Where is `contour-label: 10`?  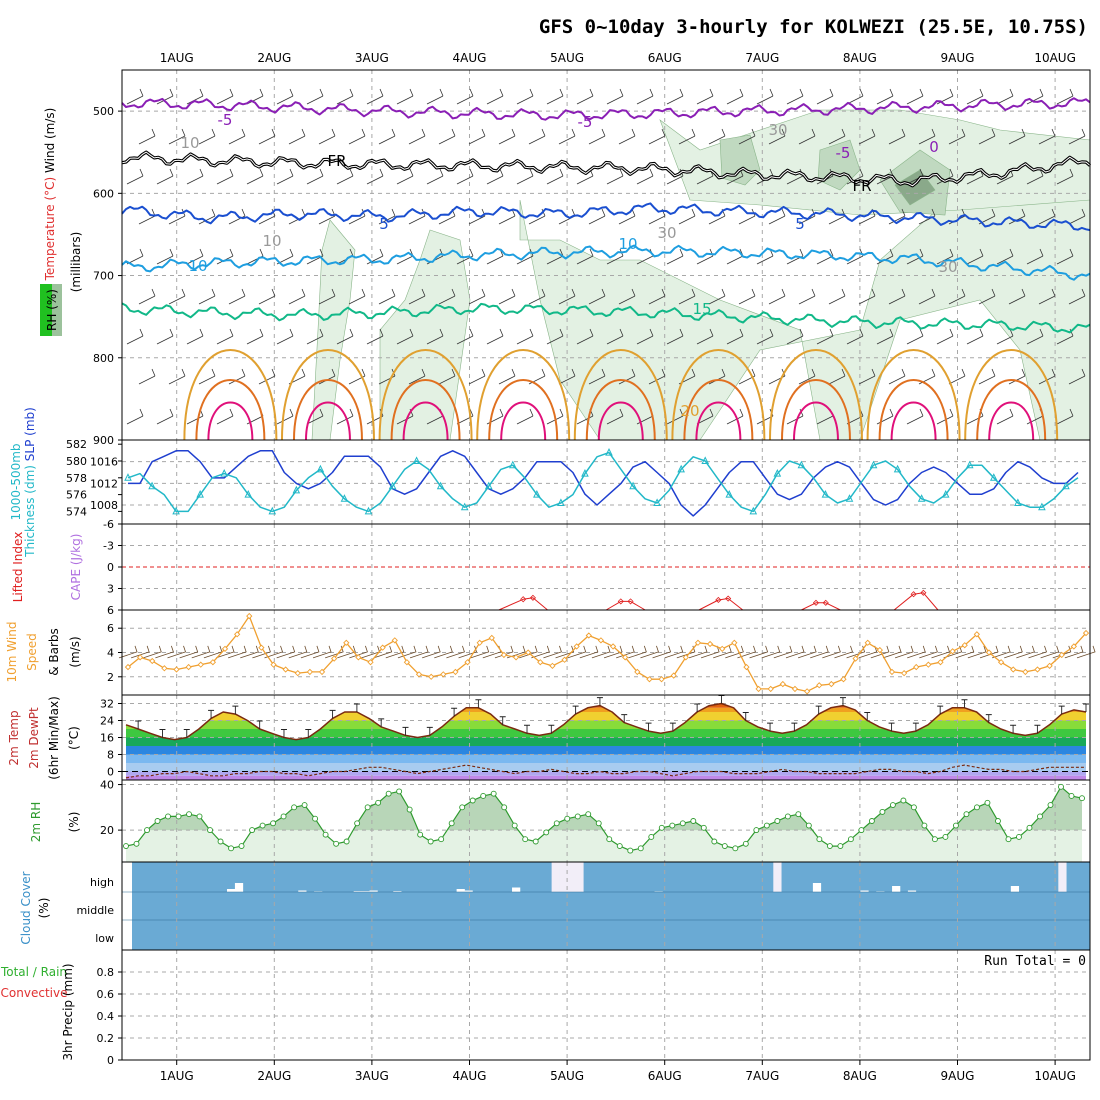 contour-label: 10 is located at coordinates (627, 244).